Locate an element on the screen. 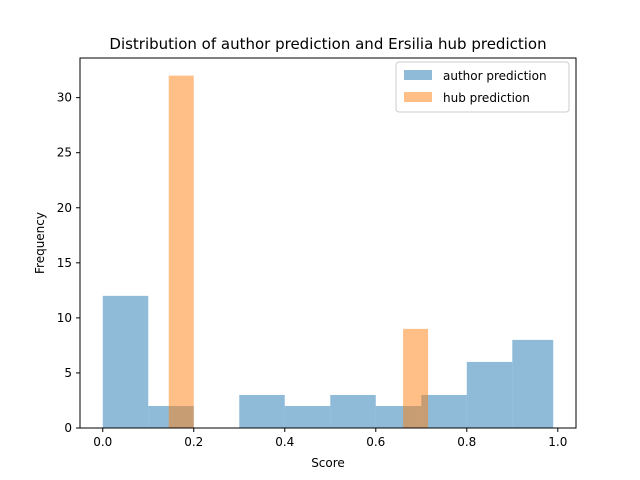 The width and height of the screenshot is (640, 480). legend-swatch-hub is located at coordinates (418, 97).